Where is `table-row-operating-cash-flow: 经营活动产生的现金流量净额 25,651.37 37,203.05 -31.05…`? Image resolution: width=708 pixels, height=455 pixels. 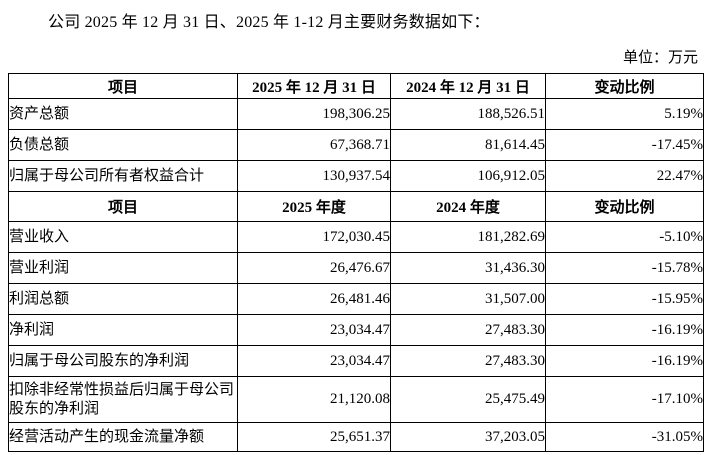 table-row-operating-cash-flow: 经营活动产生的现金流量净额 25,651.37 37,203.05 -31.05… is located at coordinates (356, 437).